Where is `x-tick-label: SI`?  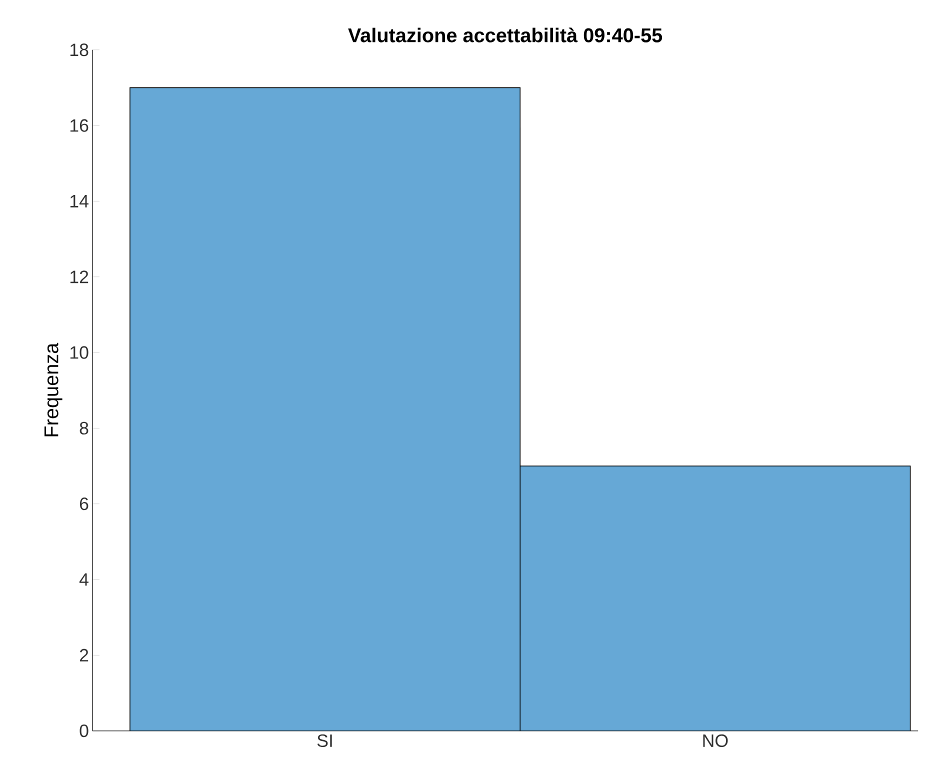 x-tick-label: SI is located at coordinates (324, 741).